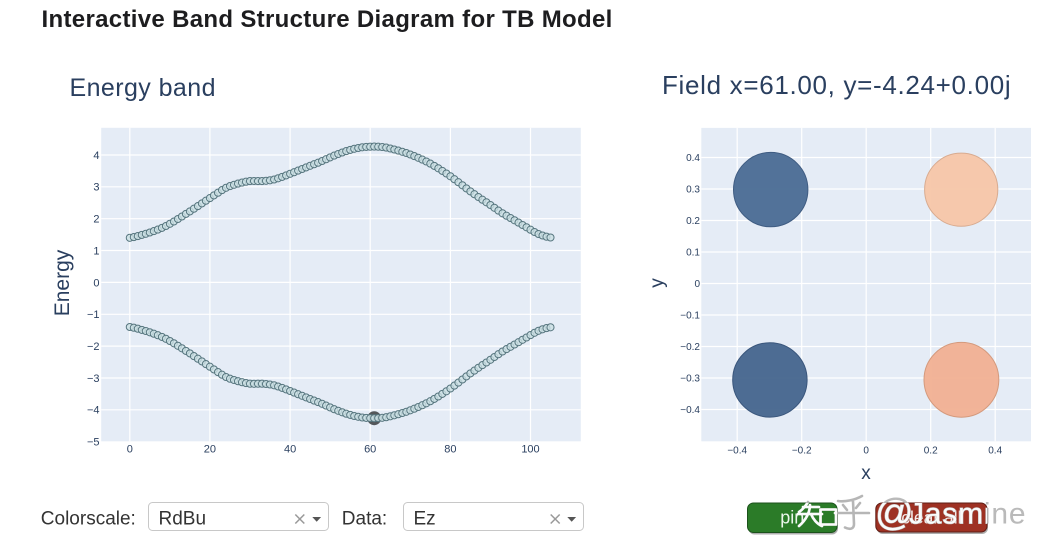  I want to click on svg-text: 2, so click(96, 220).